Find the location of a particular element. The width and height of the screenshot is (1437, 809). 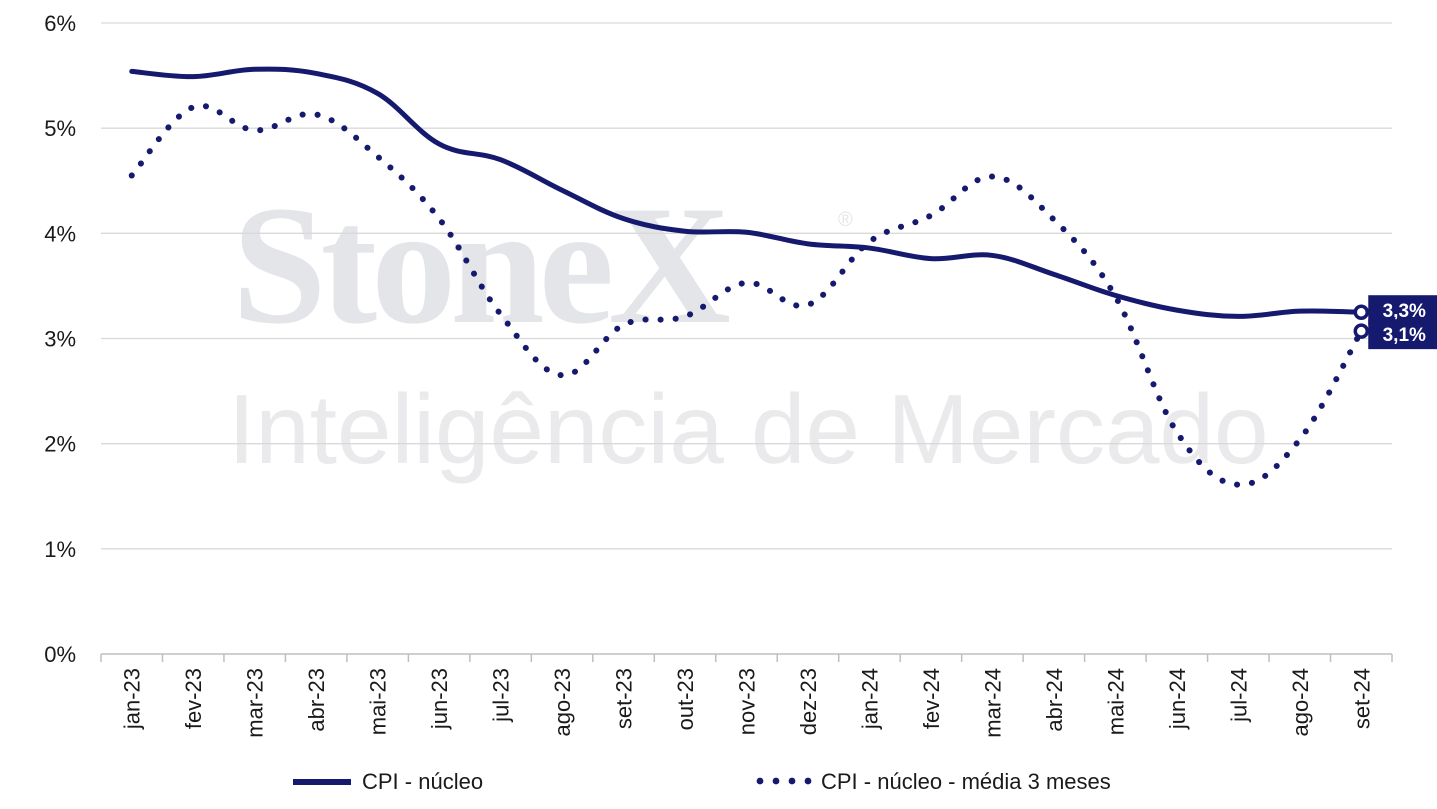

watermark-tagline: Inteligência de Mercado is located at coordinates (748, 429).